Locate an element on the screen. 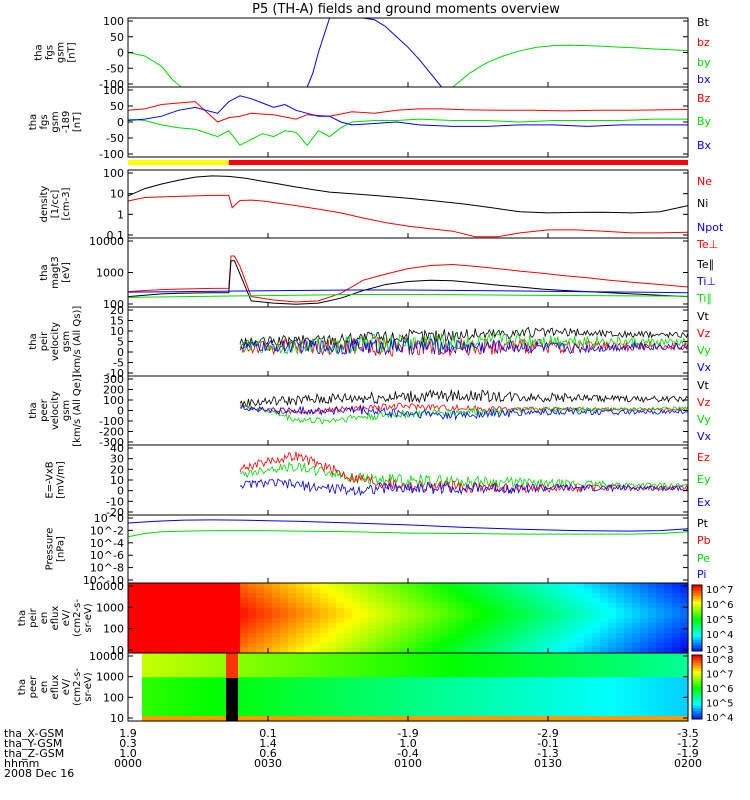  legend-vy: Vy is located at coordinates (704, 419).